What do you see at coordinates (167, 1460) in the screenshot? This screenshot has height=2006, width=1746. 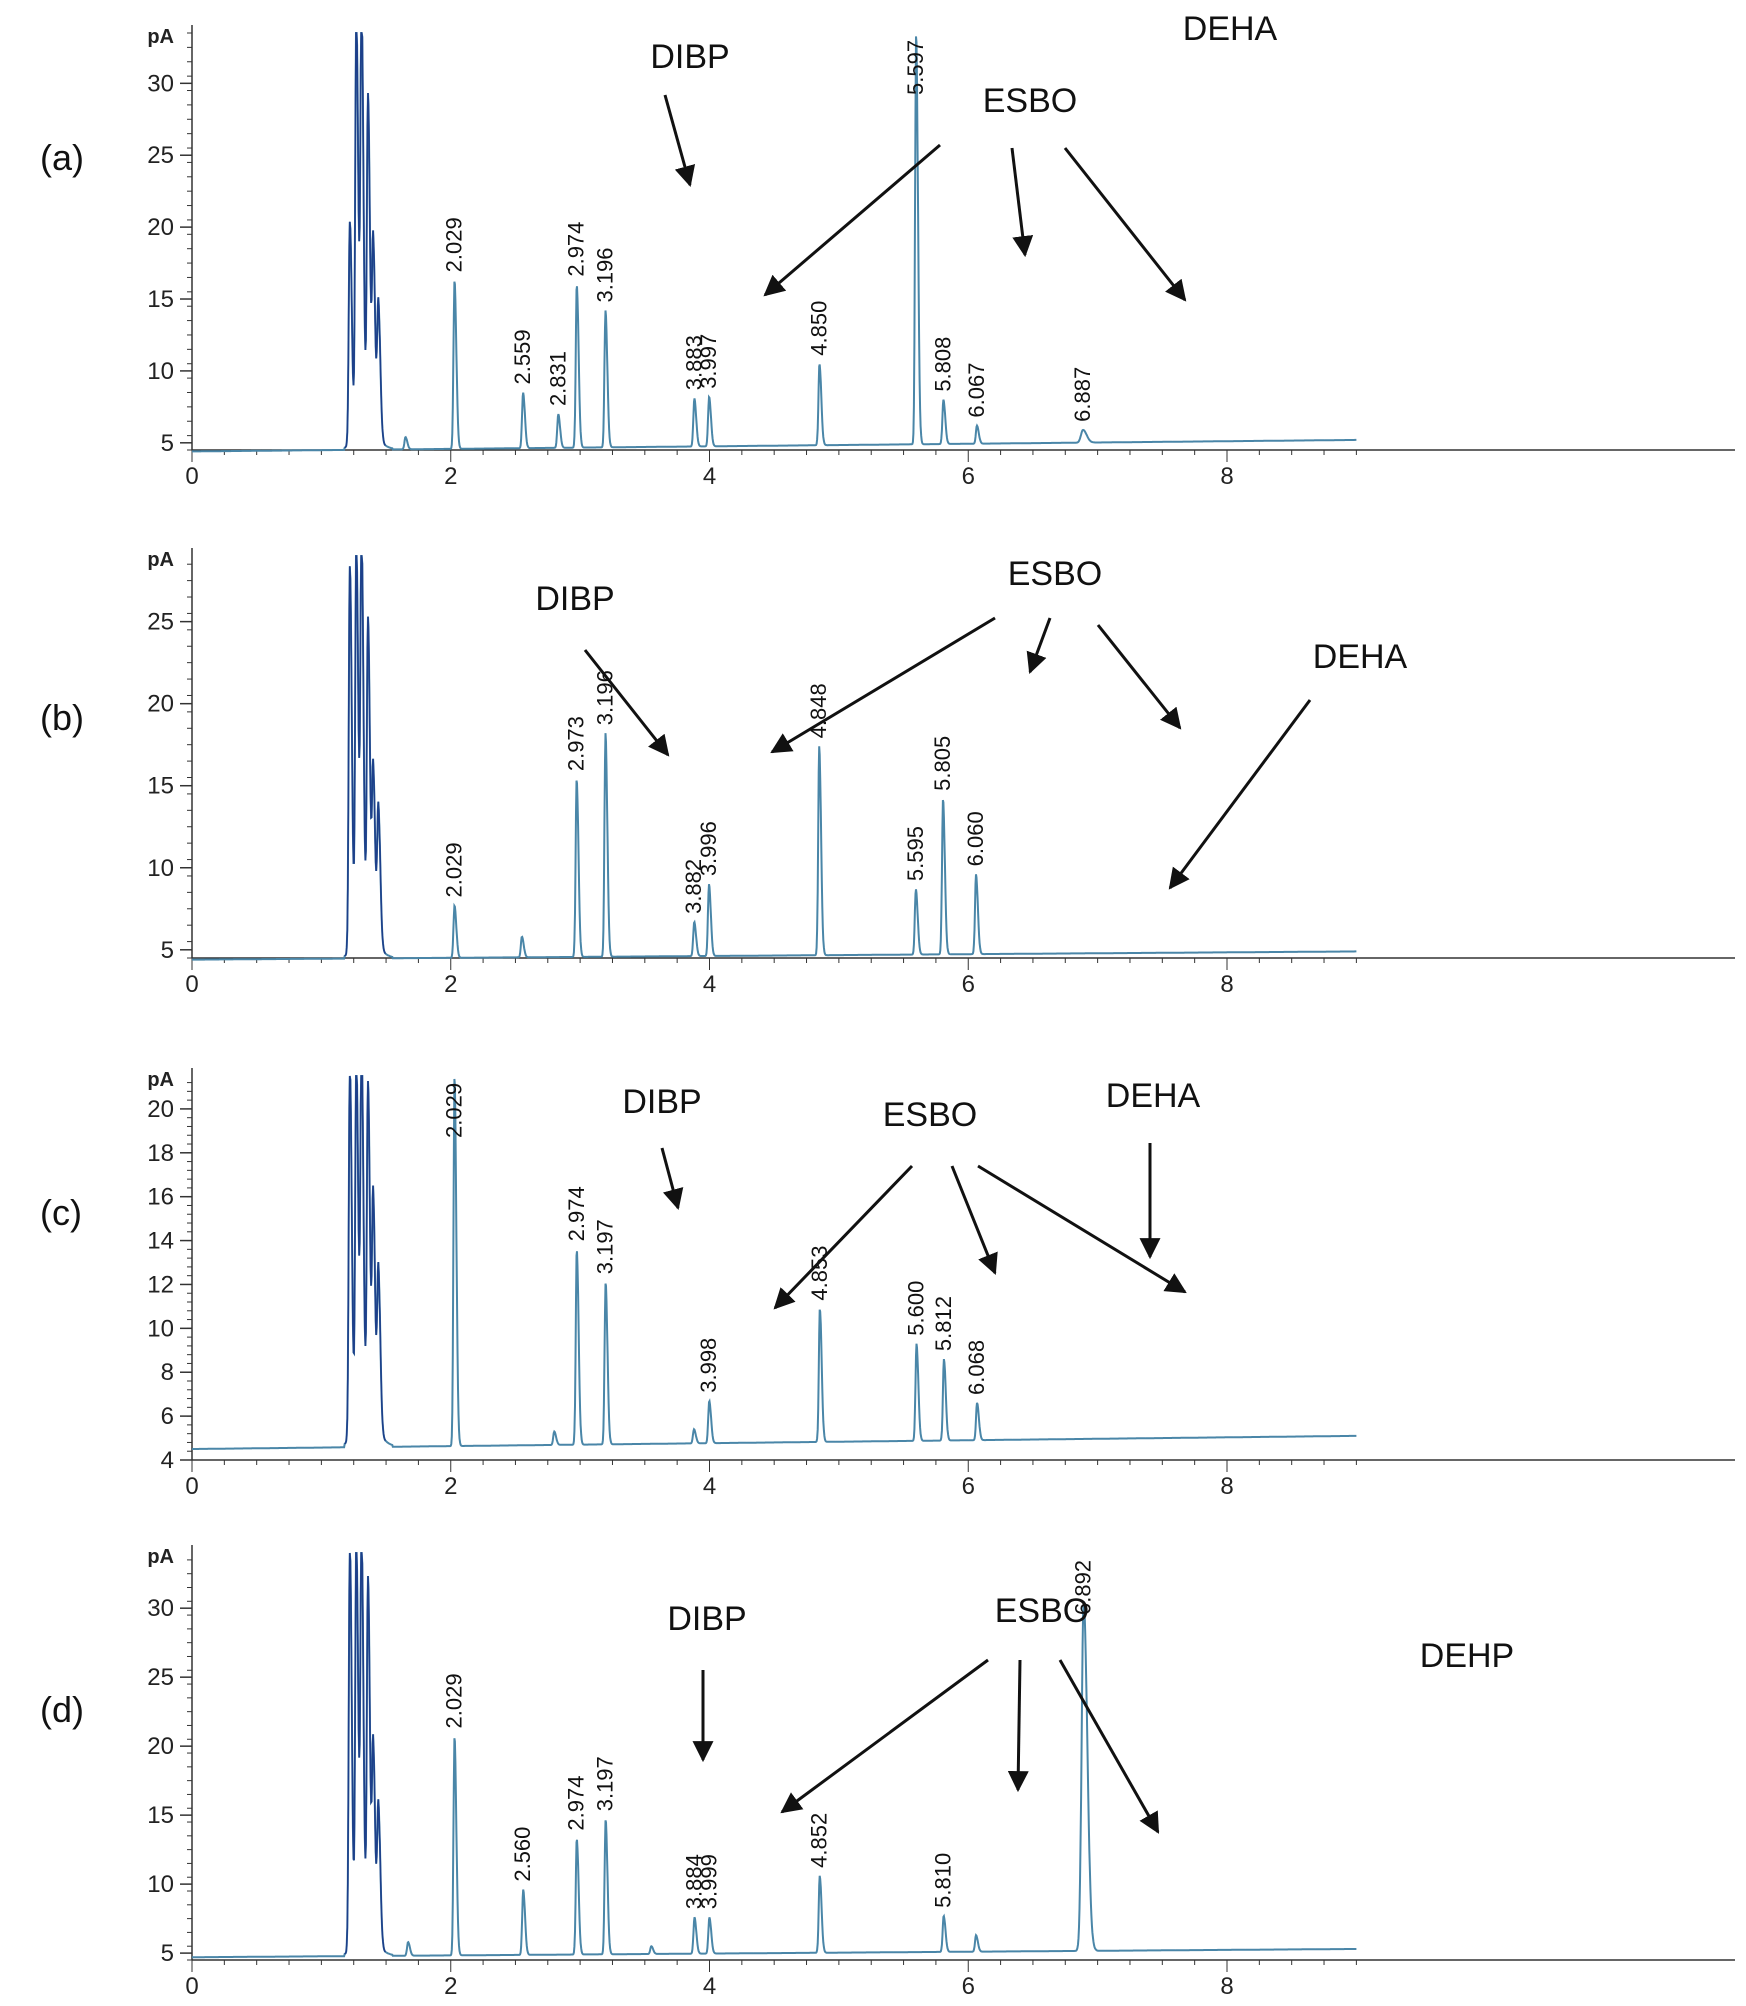 I see `y-tick-label: 4` at bounding box center [167, 1460].